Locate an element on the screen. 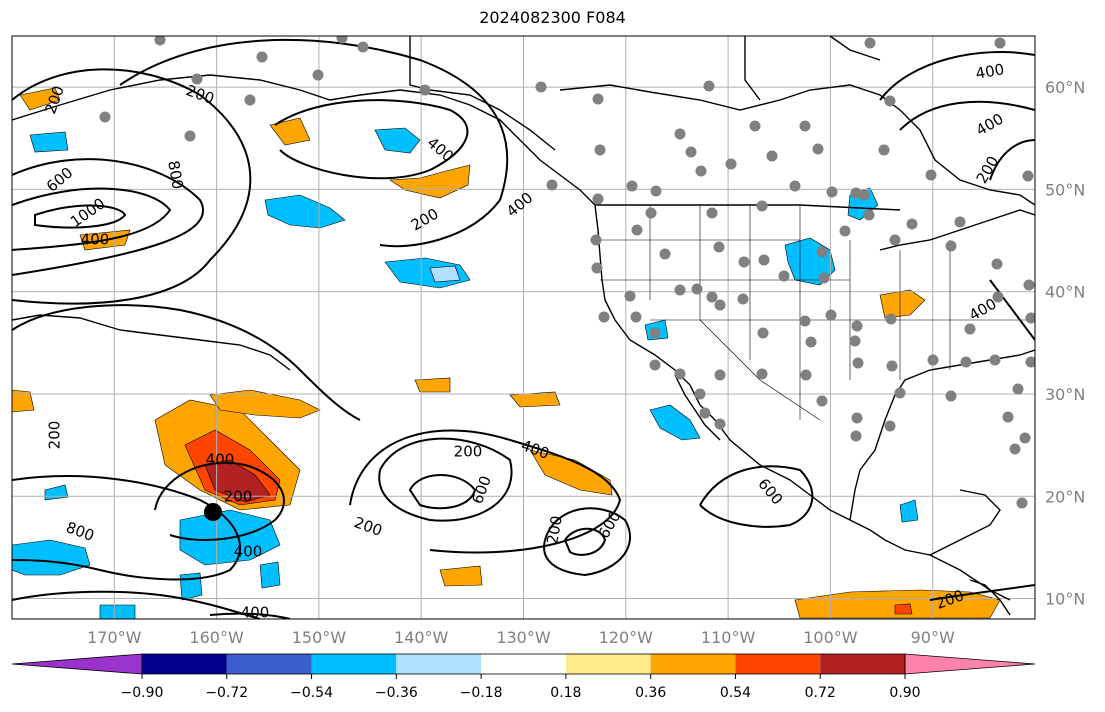 The height and width of the screenshot is (712, 1105). latitude-labels: 60°N 50°N 40°N 30°N 20°N 10°N is located at coordinates (1065, 343).